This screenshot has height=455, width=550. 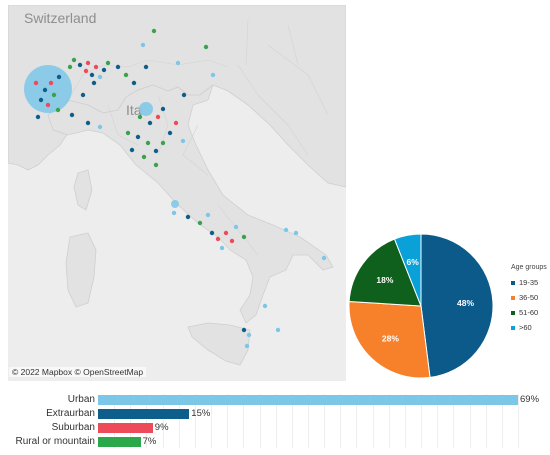 What do you see at coordinates (530, 297) in the screenshot?
I see `legend-item-36-50: 36-50` at bounding box center [530, 297].